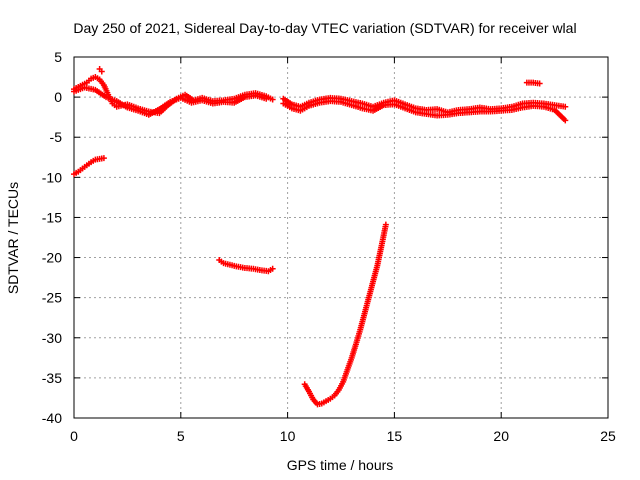 The width and height of the screenshot is (640, 480). Describe the element at coordinates (58, 97) in the screenshot. I see `y-tick-label: 0` at that location.